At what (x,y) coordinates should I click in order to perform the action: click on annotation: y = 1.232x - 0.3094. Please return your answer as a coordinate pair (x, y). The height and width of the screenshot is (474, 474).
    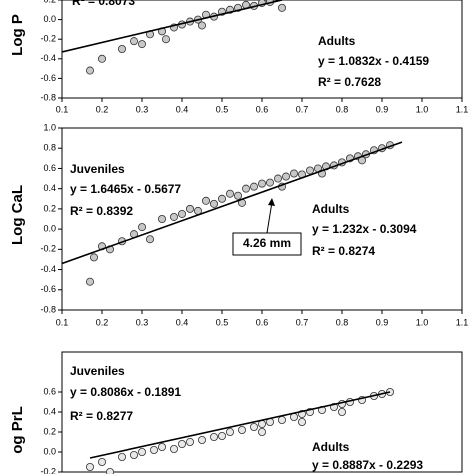
    Looking at the image, I should click on (364, 229).